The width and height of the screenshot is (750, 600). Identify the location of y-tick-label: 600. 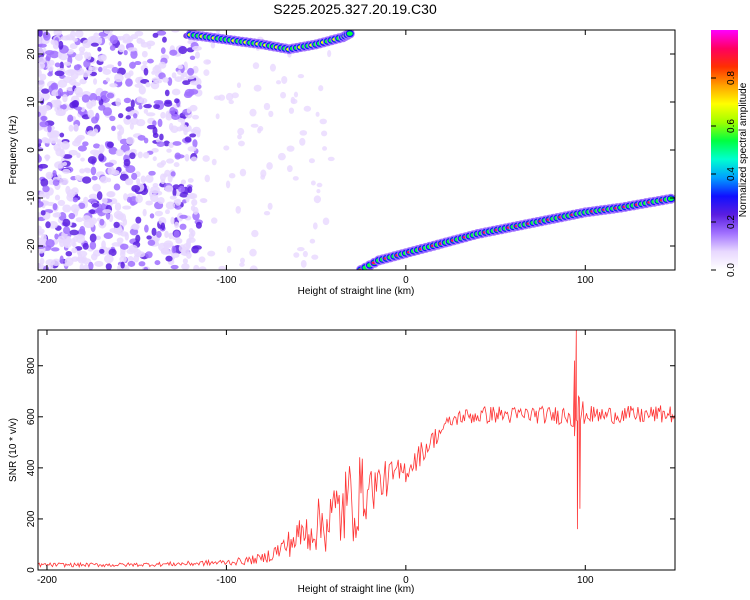
(31, 416).